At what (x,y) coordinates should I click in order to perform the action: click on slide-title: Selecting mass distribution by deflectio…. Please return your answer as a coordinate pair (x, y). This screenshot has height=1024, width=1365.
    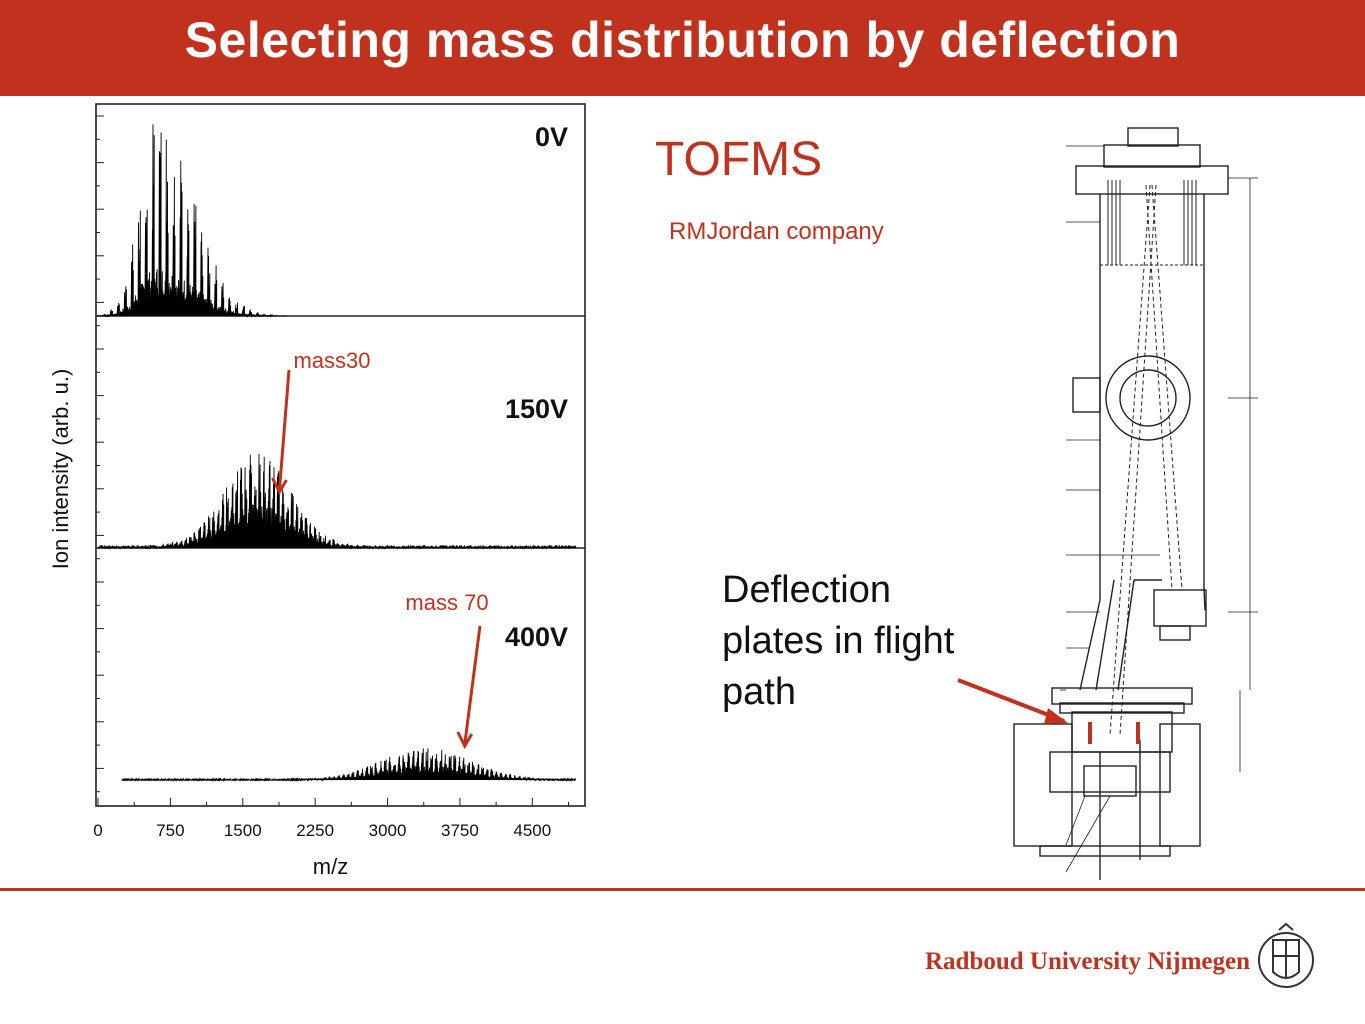
    Looking at the image, I should click on (682, 40).